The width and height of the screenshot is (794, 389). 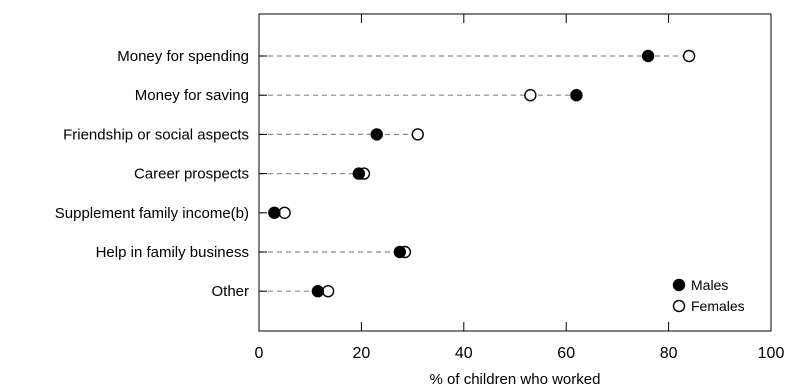 What do you see at coordinates (183, 56) in the screenshot?
I see `category-label: Money for spending` at bounding box center [183, 56].